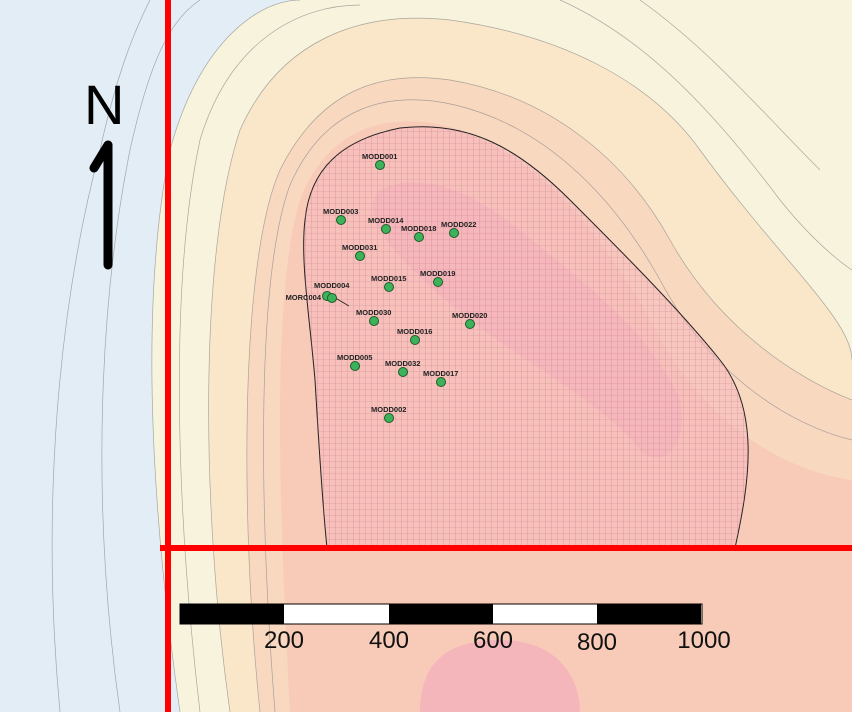 Image resolution: width=852 pixels, height=712 pixels. What do you see at coordinates (304, 297) in the screenshot?
I see `drillhole-label: MORC004` at bounding box center [304, 297].